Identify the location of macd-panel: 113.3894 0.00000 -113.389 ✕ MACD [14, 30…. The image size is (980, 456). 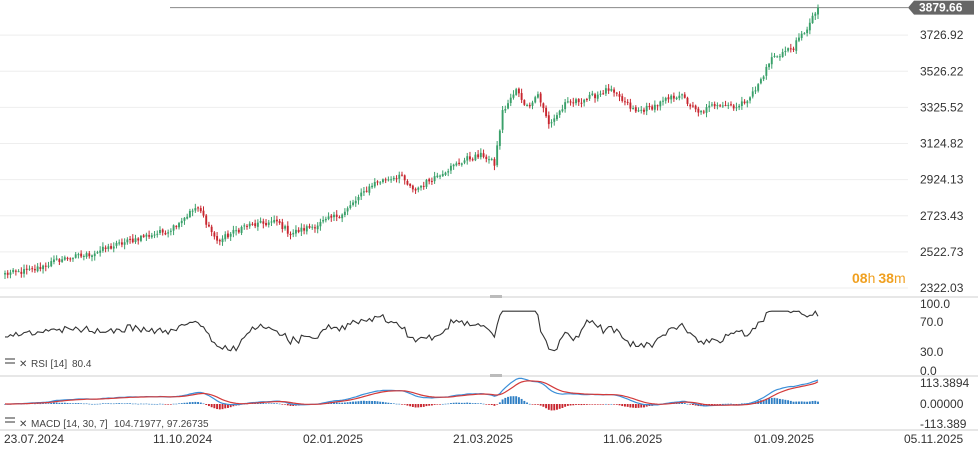
(486, 403).